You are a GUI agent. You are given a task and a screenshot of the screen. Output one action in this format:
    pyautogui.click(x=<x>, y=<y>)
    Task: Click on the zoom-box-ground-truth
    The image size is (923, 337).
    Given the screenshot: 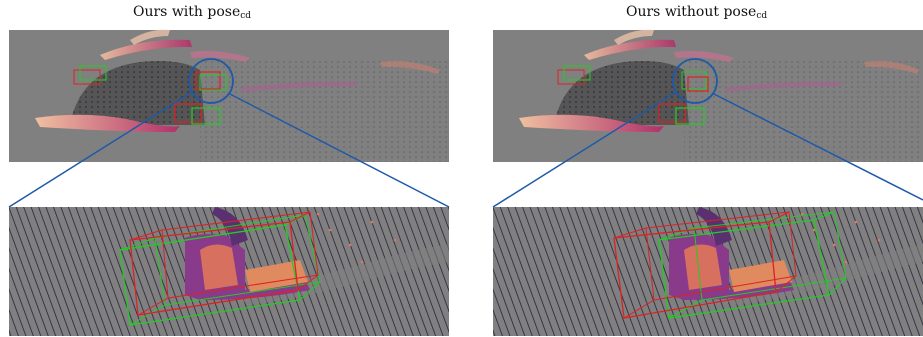 What is the action you would take?
    pyautogui.click(x=220, y=270)
    